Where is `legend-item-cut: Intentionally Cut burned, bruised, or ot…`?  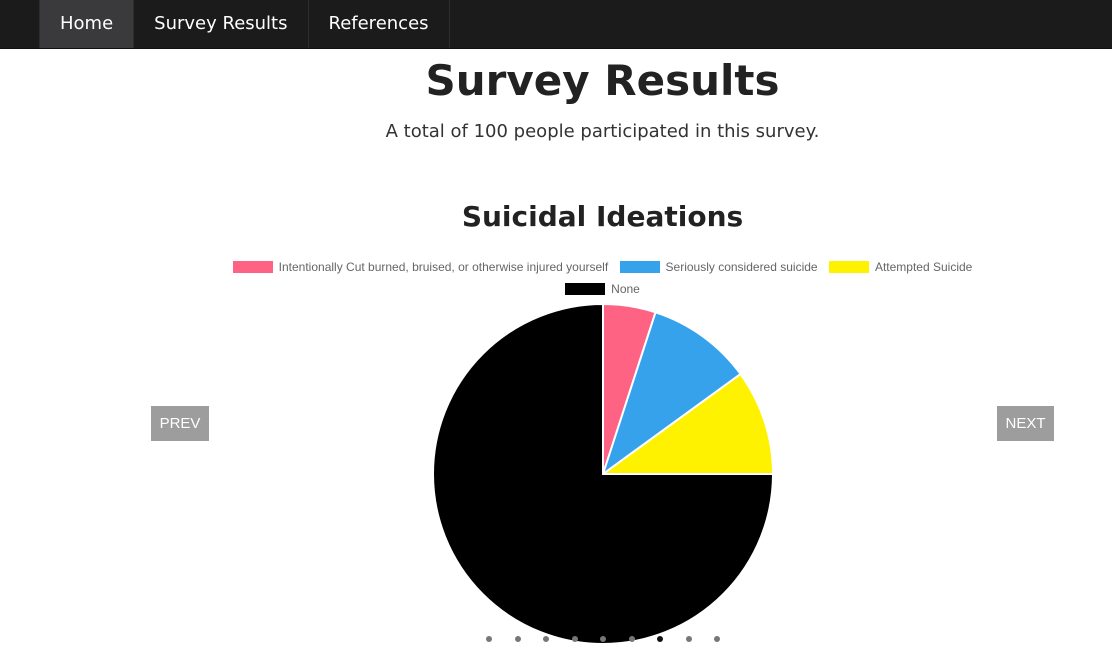 legend-item-cut: Intentionally Cut burned, bruised, or ot… is located at coordinates (420, 267).